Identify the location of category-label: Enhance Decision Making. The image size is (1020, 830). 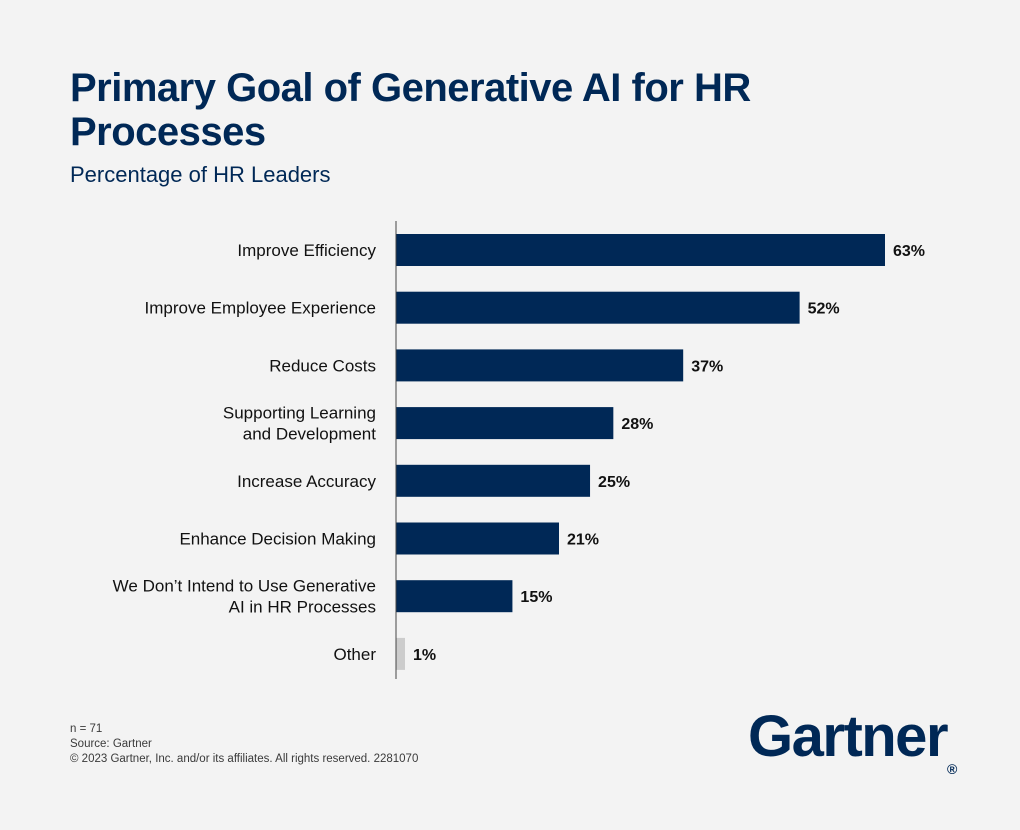
(277, 539).